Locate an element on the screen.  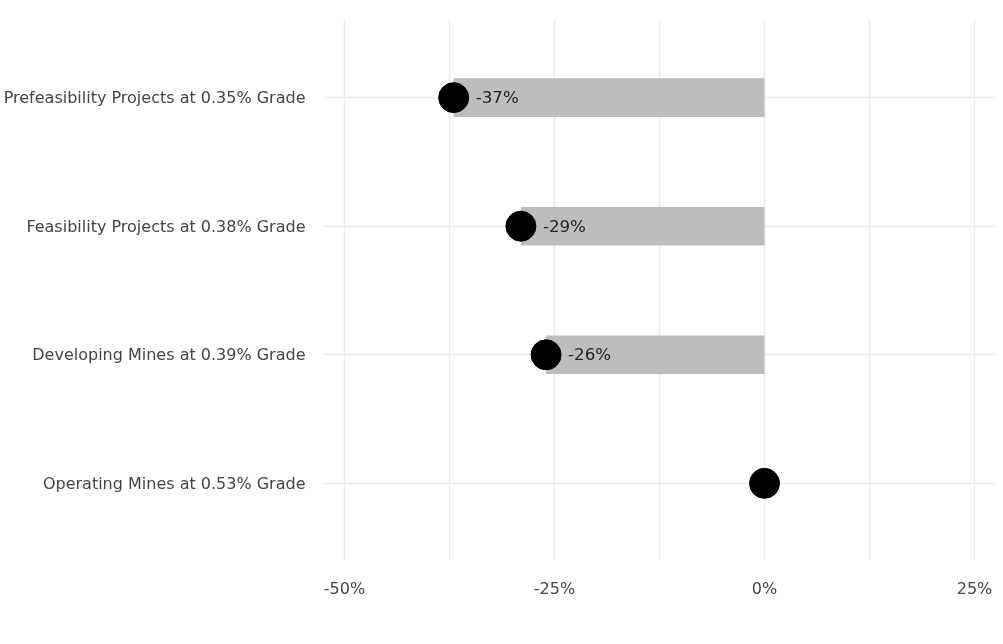
x-tick-label: 25% is located at coordinates (974, 588).